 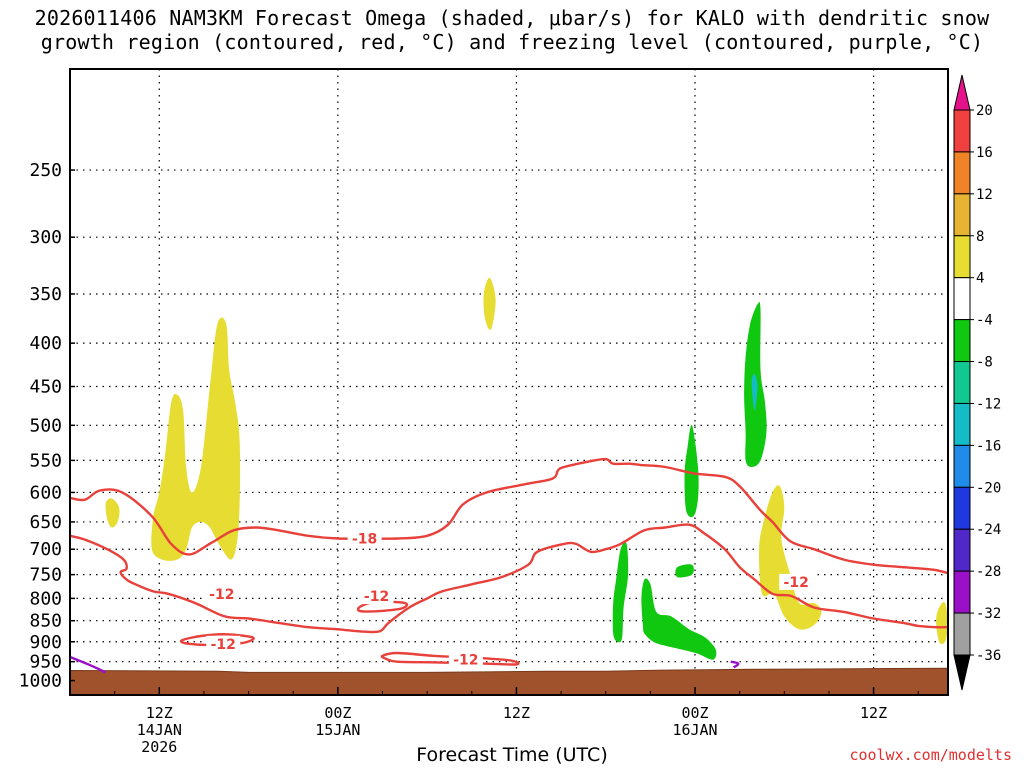 What do you see at coordinates (45, 492) in the screenshot?
I see `y-tick-label: 600` at bounding box center [45, 492].